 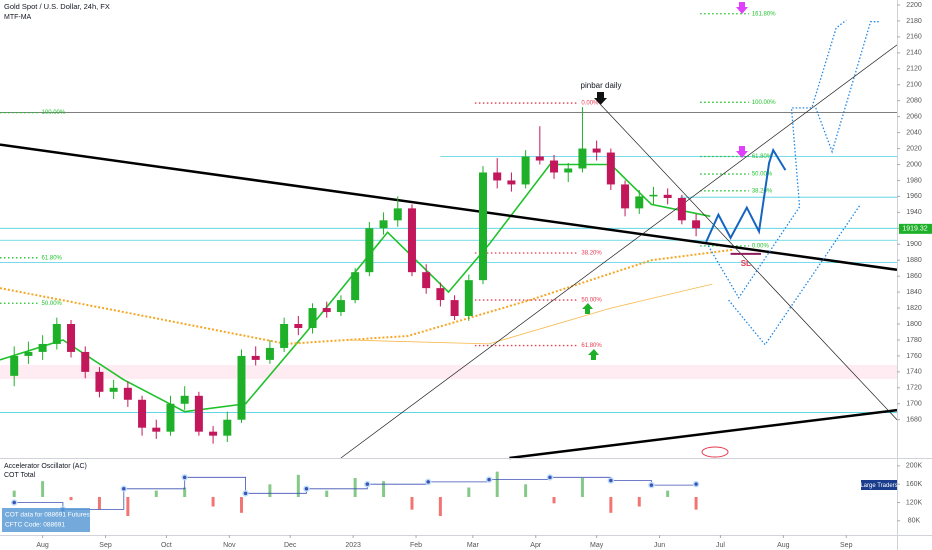 I want to click on legend-label: Large Traders, so click(x=878, y=486).